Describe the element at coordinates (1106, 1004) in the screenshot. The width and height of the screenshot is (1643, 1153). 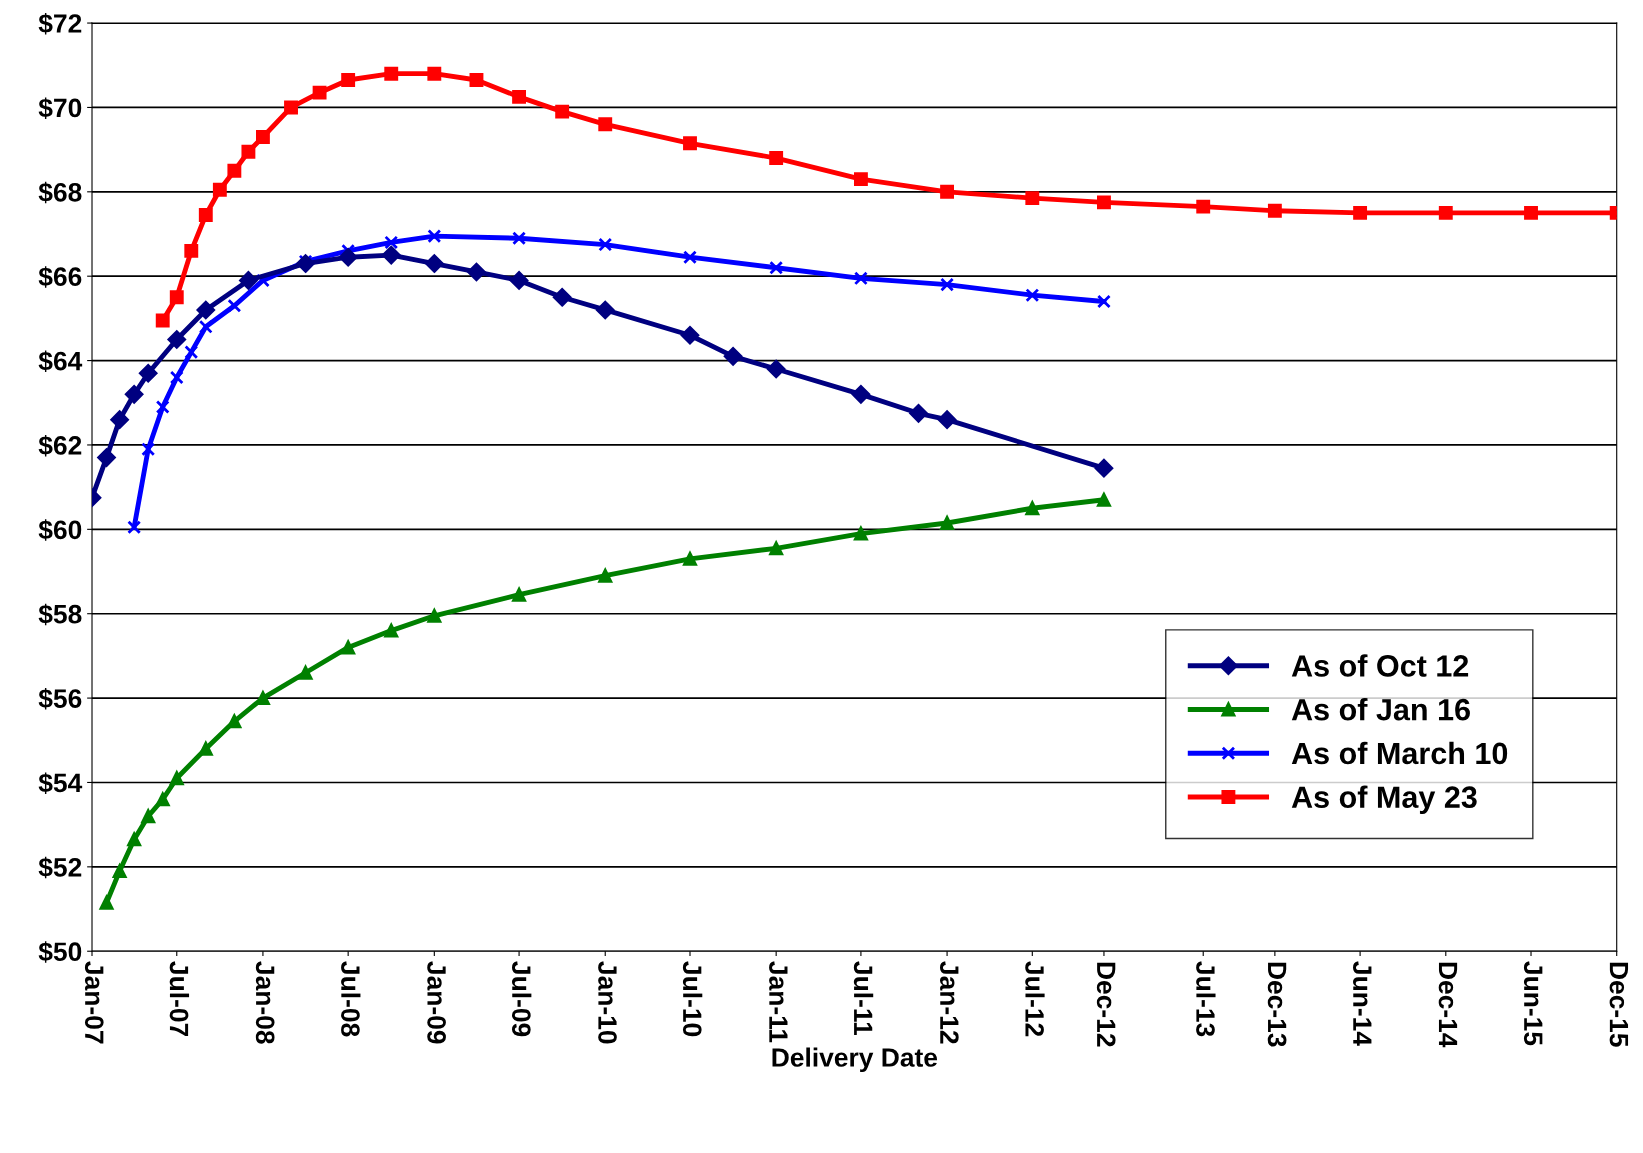
I see `x-tick-label: Dec-12` at that location.